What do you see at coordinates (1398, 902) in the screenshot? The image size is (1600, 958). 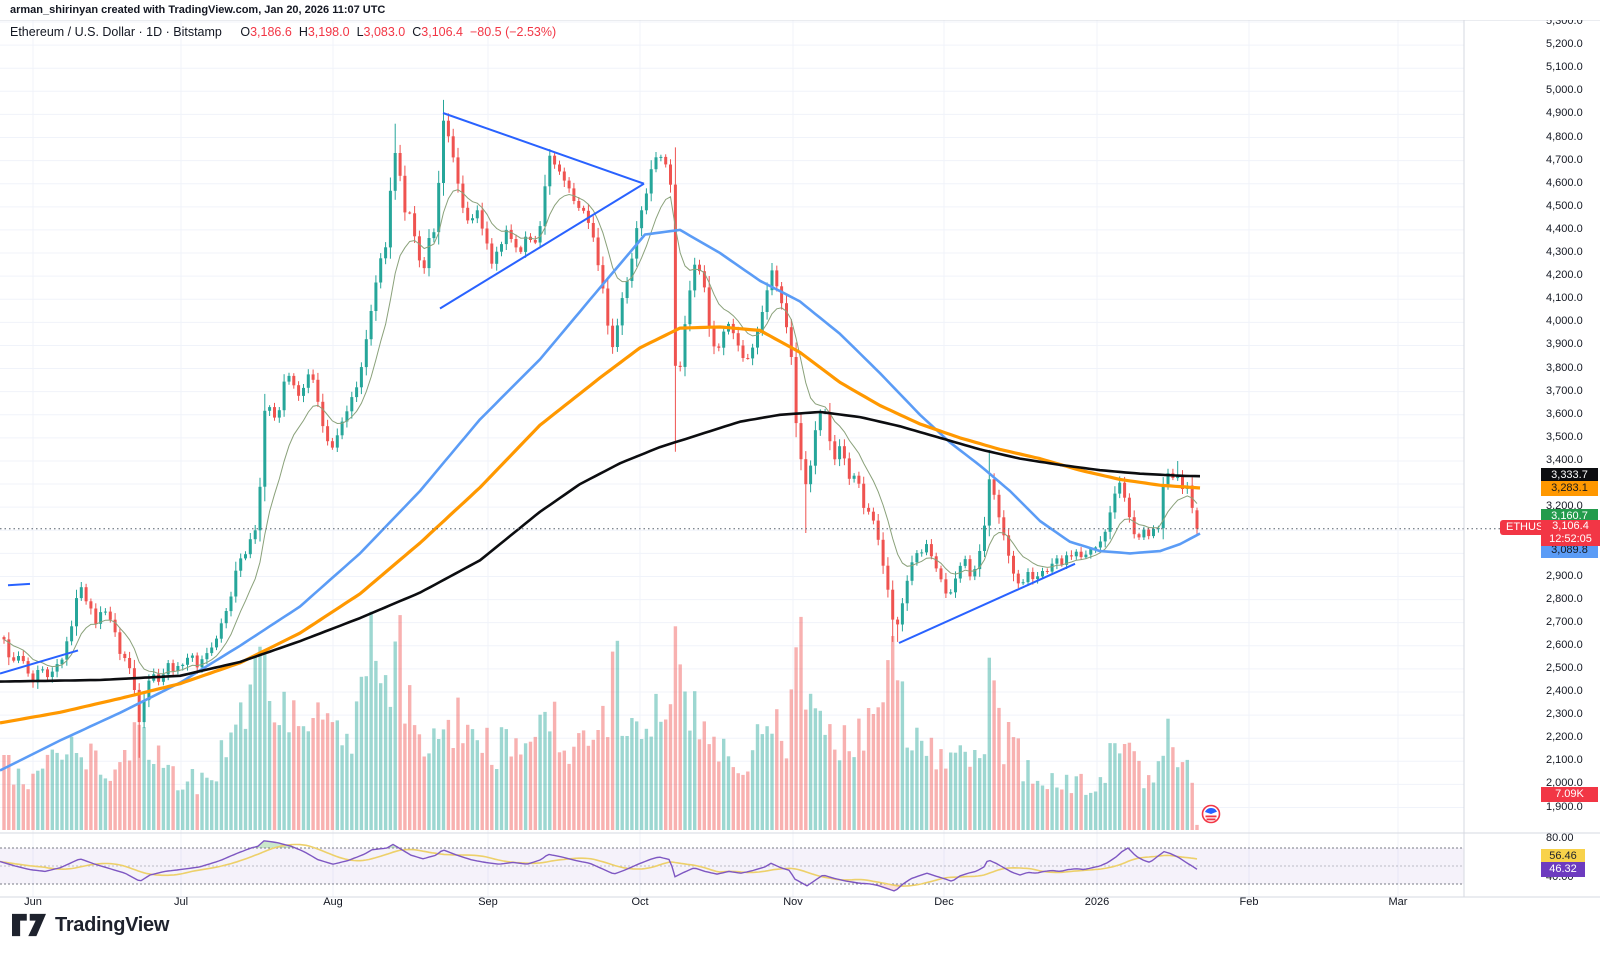 I see `time-tick-label-mar: Mar` at bounding box center [1398, 902].